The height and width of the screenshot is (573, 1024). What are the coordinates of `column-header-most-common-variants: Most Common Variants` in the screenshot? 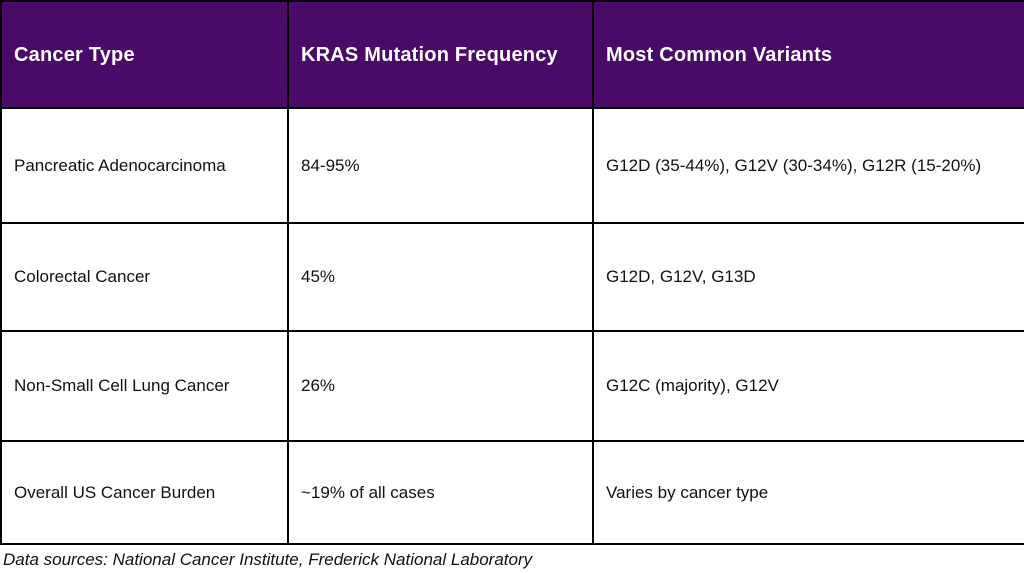 It's located at (808, 54).